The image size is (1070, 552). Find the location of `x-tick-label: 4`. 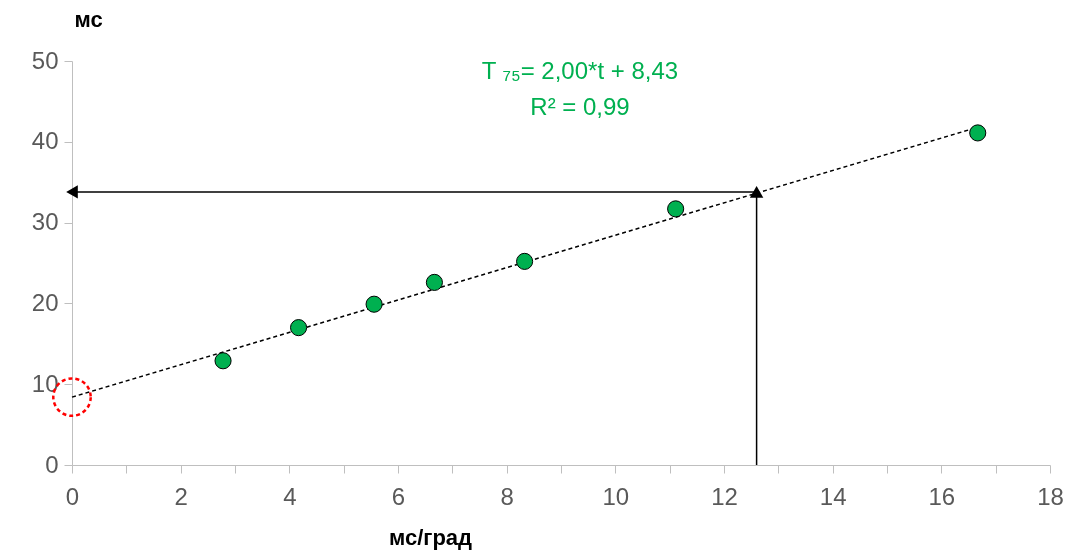

x-tick-label: 4 is located at coordinates (290, 496).